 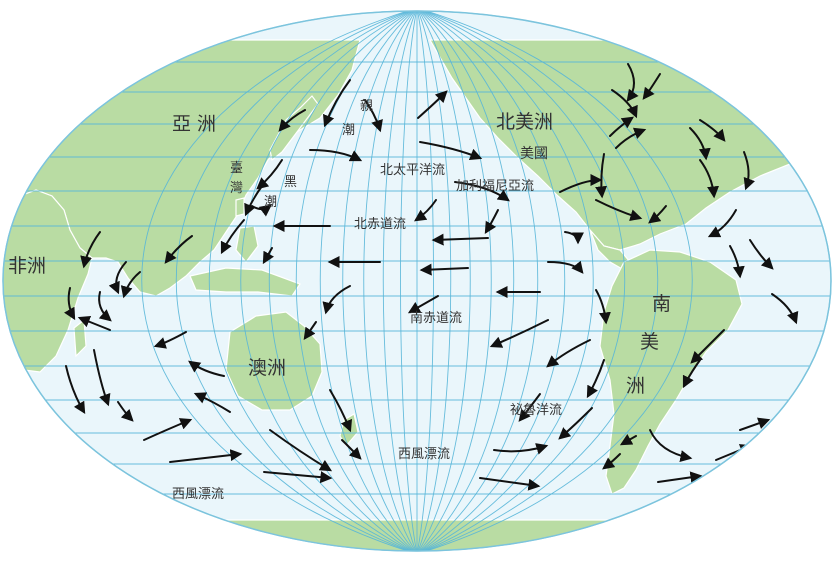 What do you see at coordinates (236, 168) in the screenshot?
I see `label-taiwan-1: 臺` at bounding box center [236, 168].